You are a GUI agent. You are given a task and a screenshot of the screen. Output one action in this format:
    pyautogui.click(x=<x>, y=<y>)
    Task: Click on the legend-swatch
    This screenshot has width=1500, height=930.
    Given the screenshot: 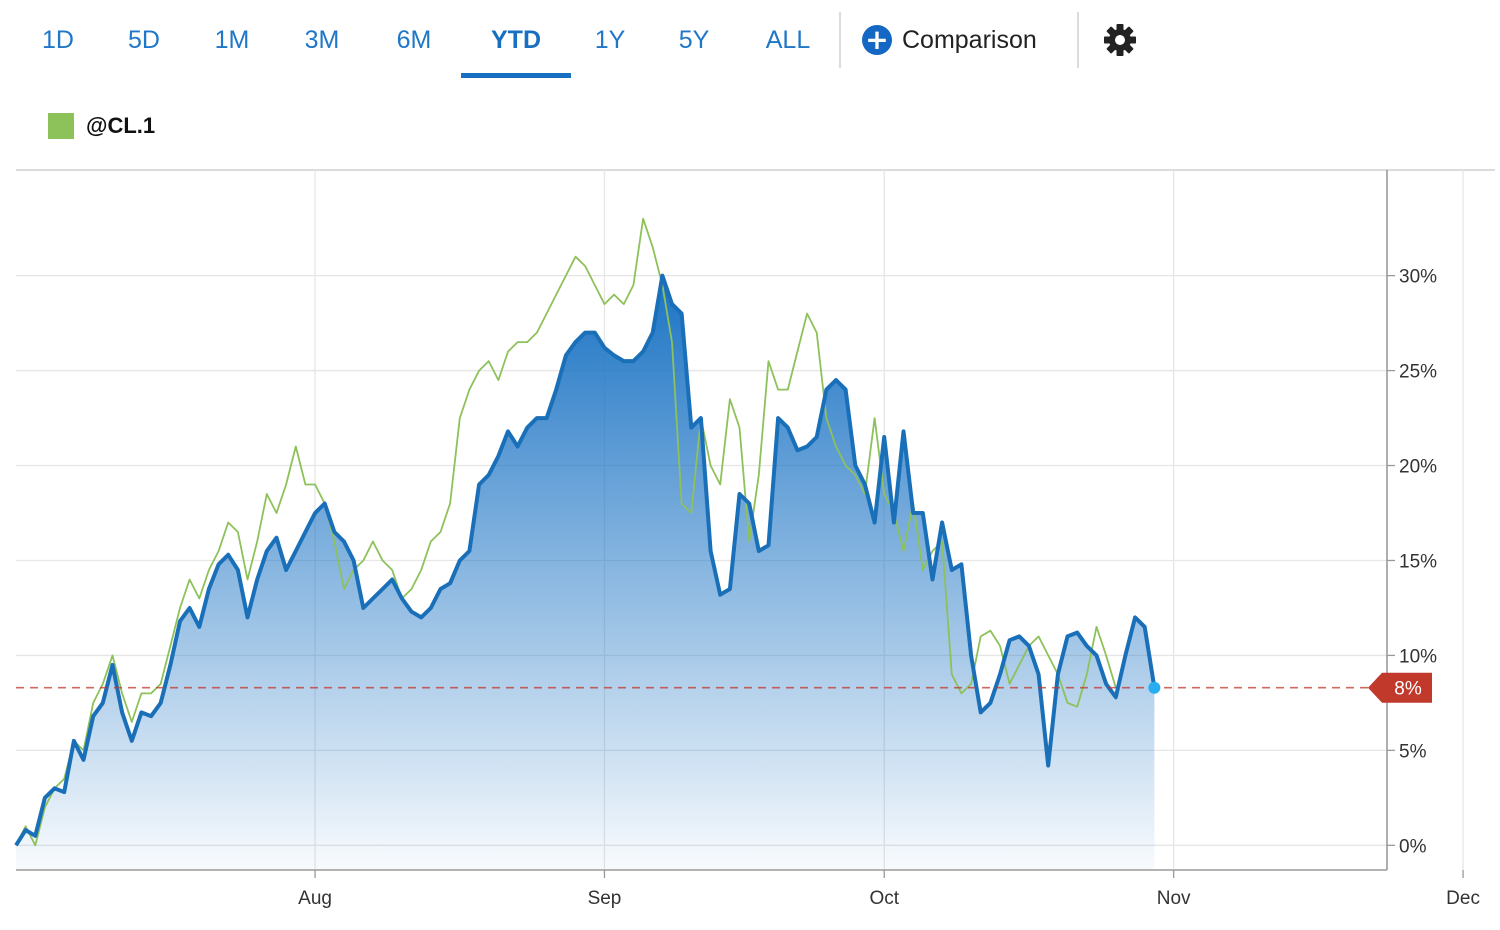 What is the action you would take?
    pyautogui.click(x=61, y=126)
    